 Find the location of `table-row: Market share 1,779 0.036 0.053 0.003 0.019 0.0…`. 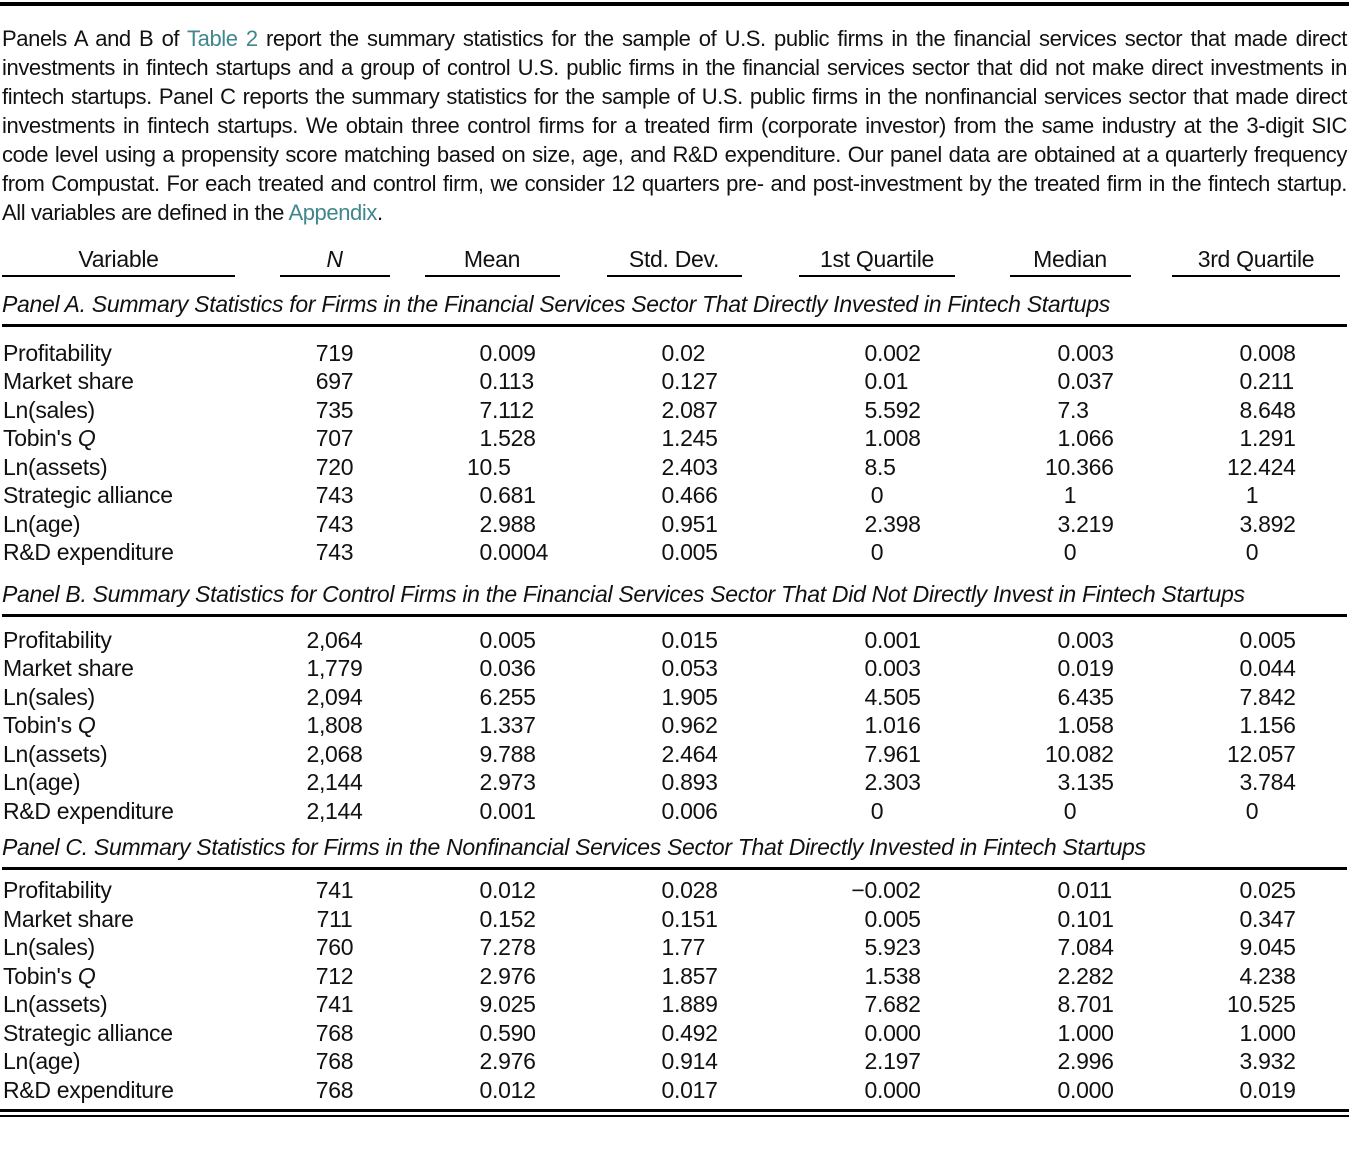

table-row: Market share 1,779 0.036 0.053 0.003 0.019 0.0… is located at coordinates (674, 669).